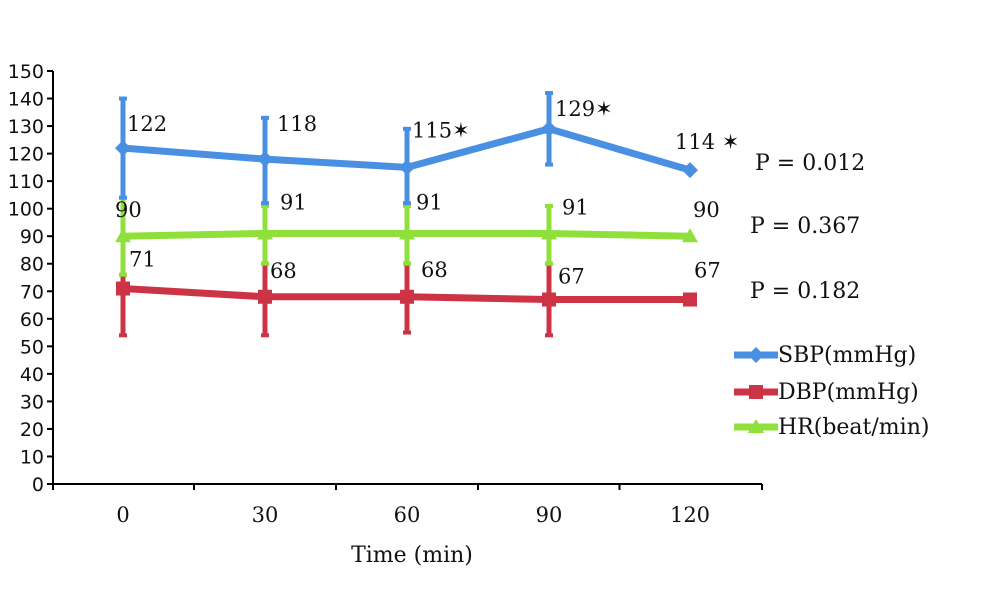  I want to click on y-tick-label: 130, so click(26, 127).